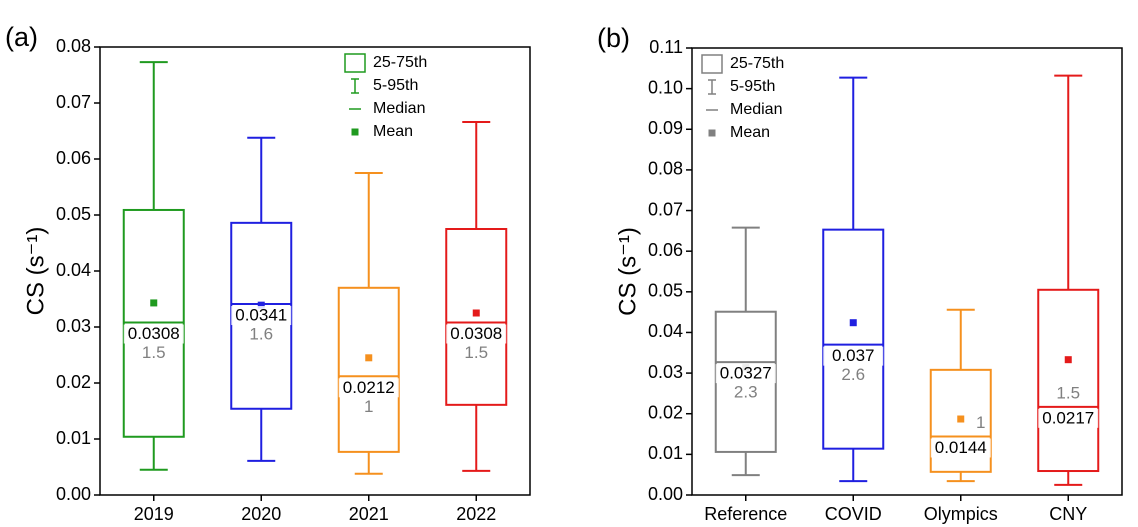 This screenshot has height=527, width=1138. Describe the element at coordinates (21, 37) in the screenshot. I see `panel-label: (a)` at that location.